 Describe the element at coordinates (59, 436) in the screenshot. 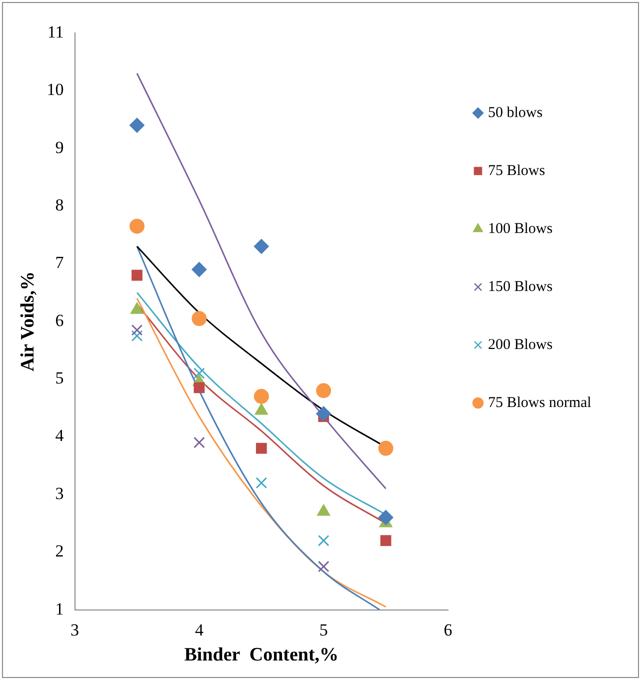

I see `y-tick-label: 4` at that location.